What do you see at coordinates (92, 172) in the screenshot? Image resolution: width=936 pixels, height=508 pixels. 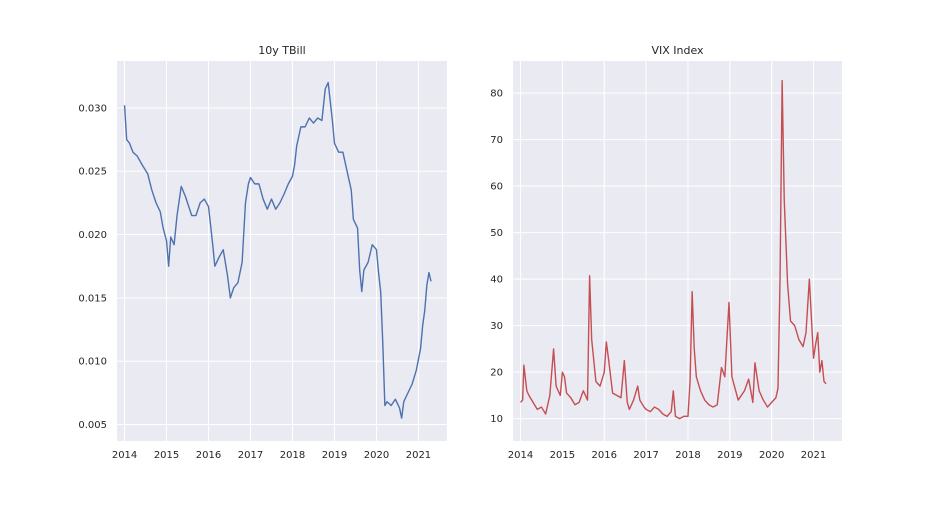 I see `tbill-y-tick-label: 0.025` at bounding box center [92, 172].